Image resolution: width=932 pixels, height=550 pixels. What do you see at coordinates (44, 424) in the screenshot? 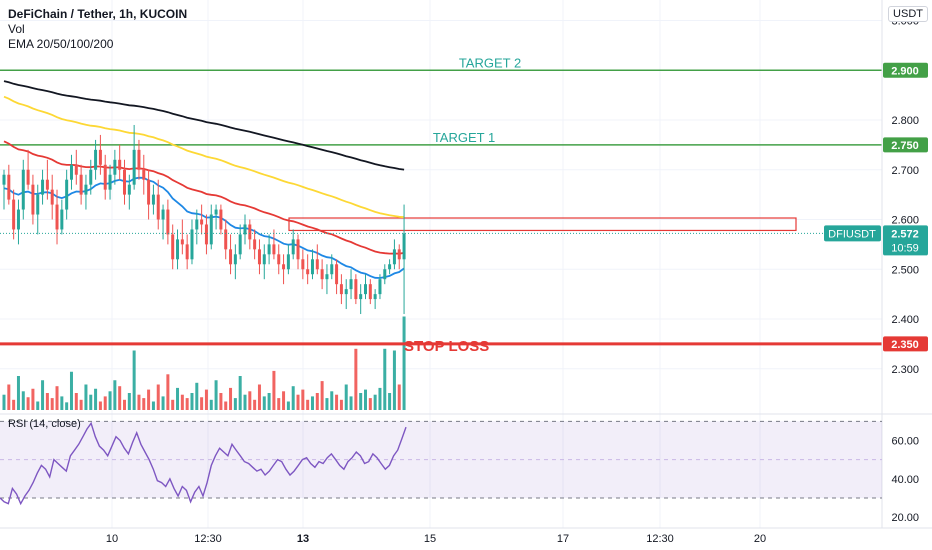
I see `rsi-legend: RSI (14, close)` at bounding box center [44, 424].